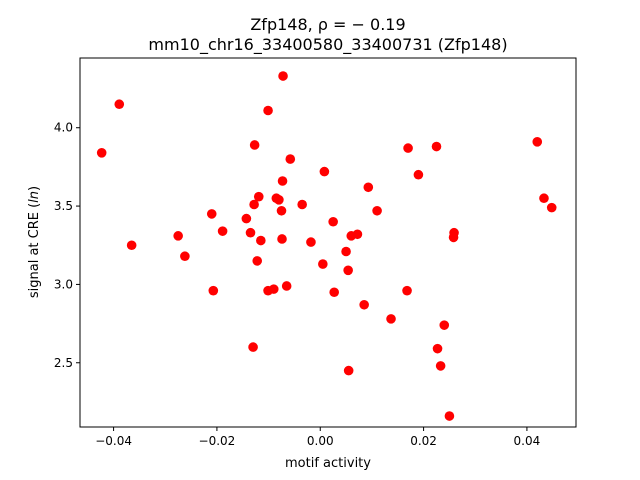 The height and width of the screenshot is (480, 640). What do you see at coordinates (34, 197) in the screenshot?
I see `y-axis-label-italic: ln` at bounding box center [34, 197].